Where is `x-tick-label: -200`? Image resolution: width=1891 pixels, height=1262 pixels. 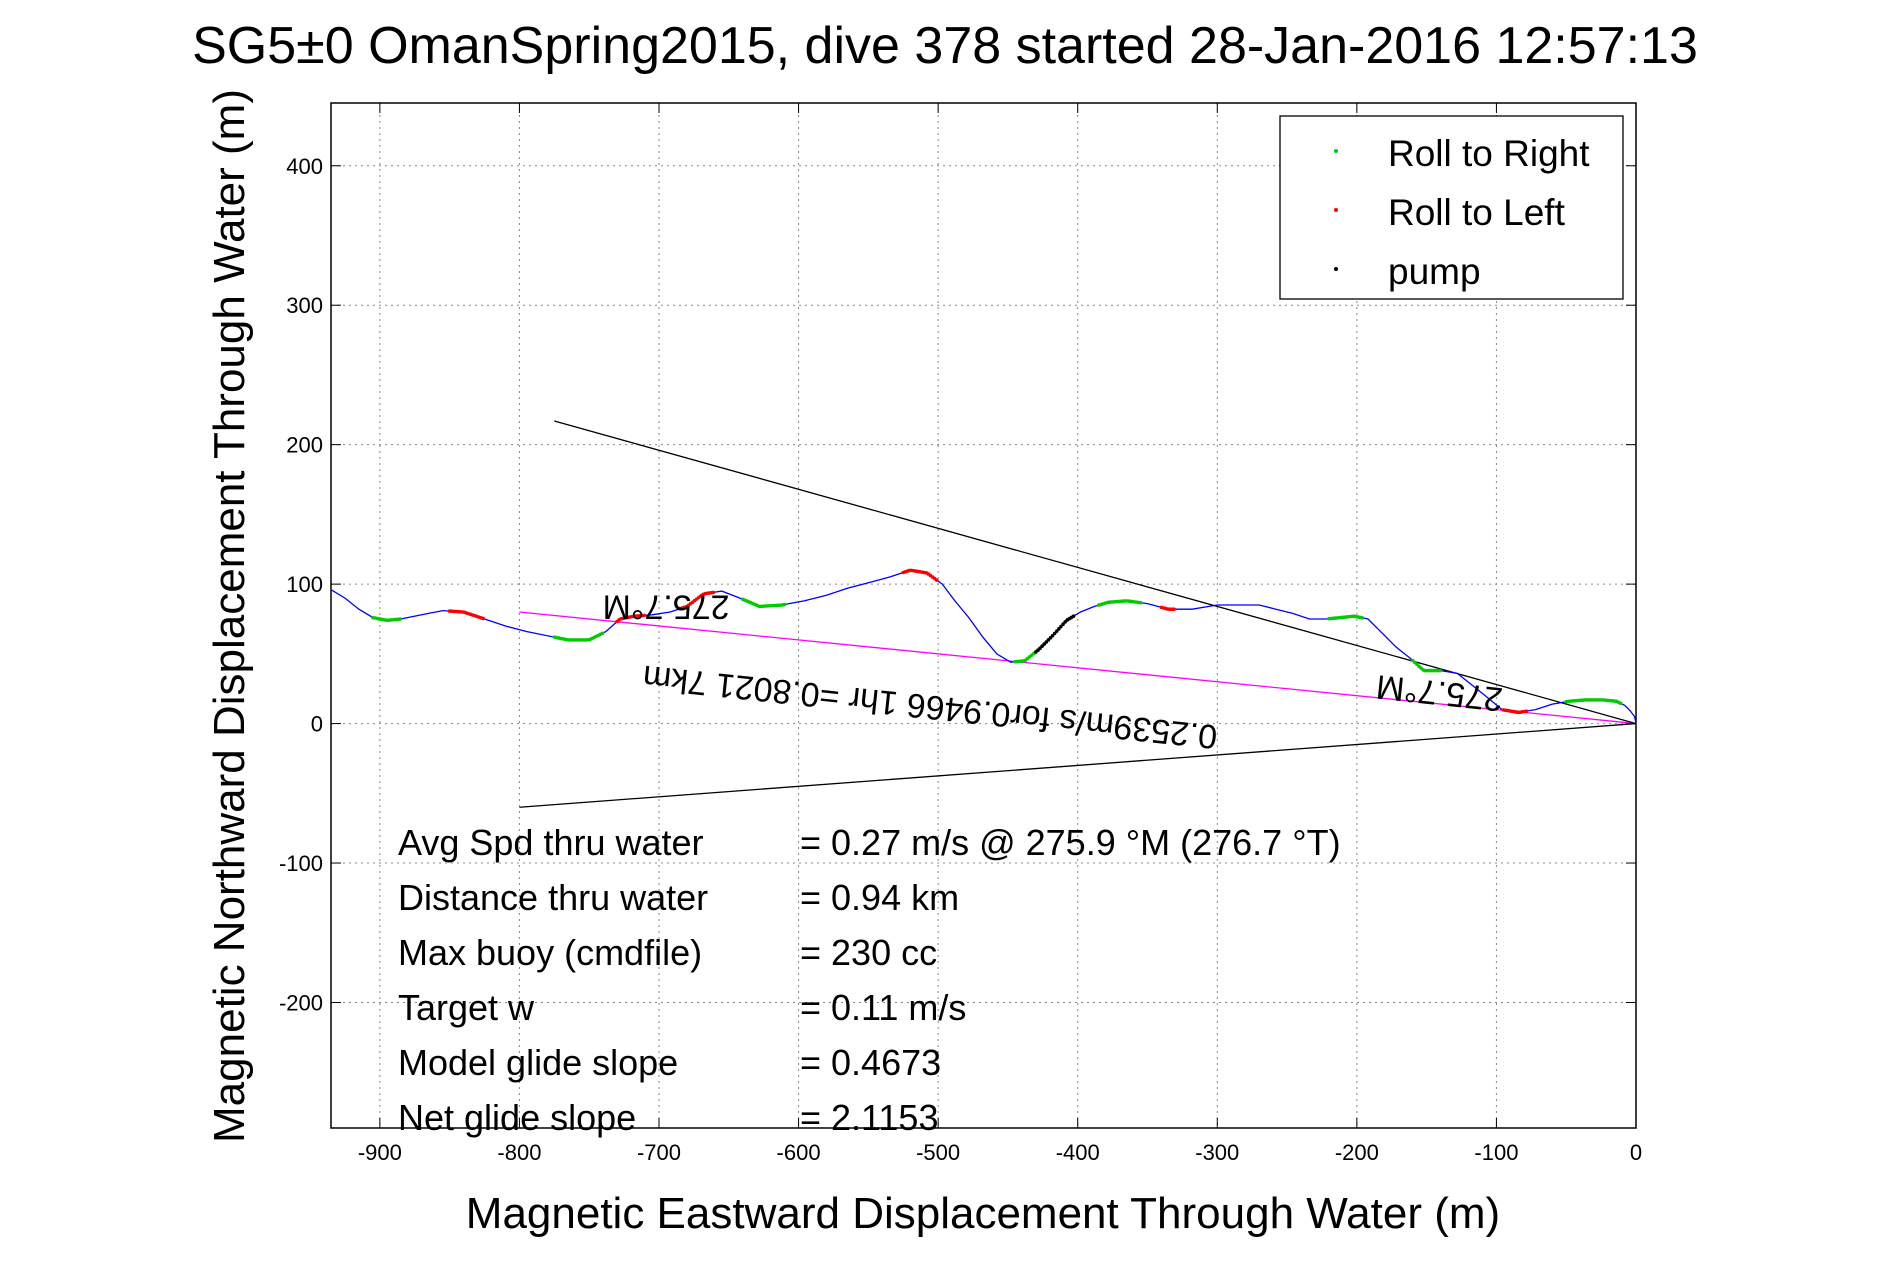
x-tick-label: -200 is located at coordinates (1357, 1152).